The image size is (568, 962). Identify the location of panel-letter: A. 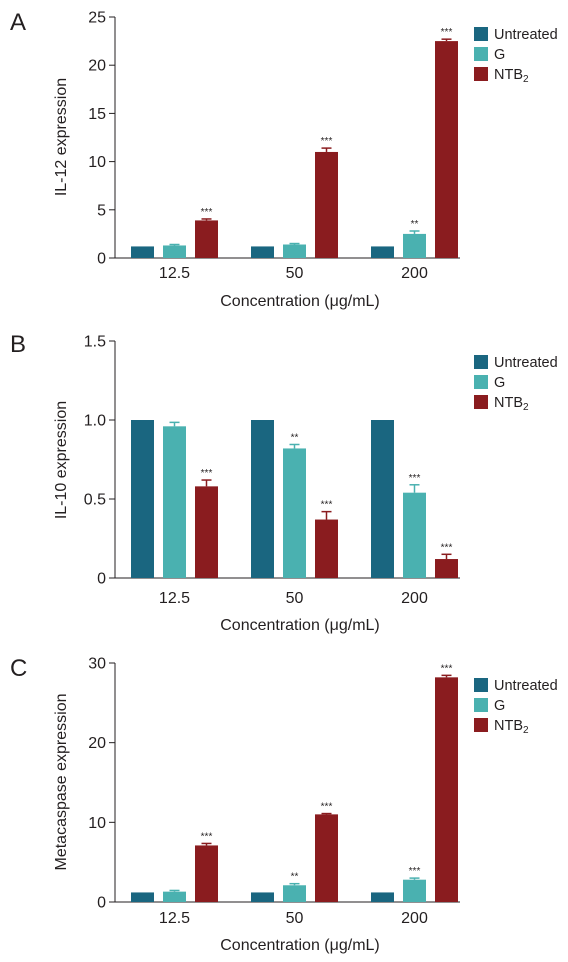
(18, 22).